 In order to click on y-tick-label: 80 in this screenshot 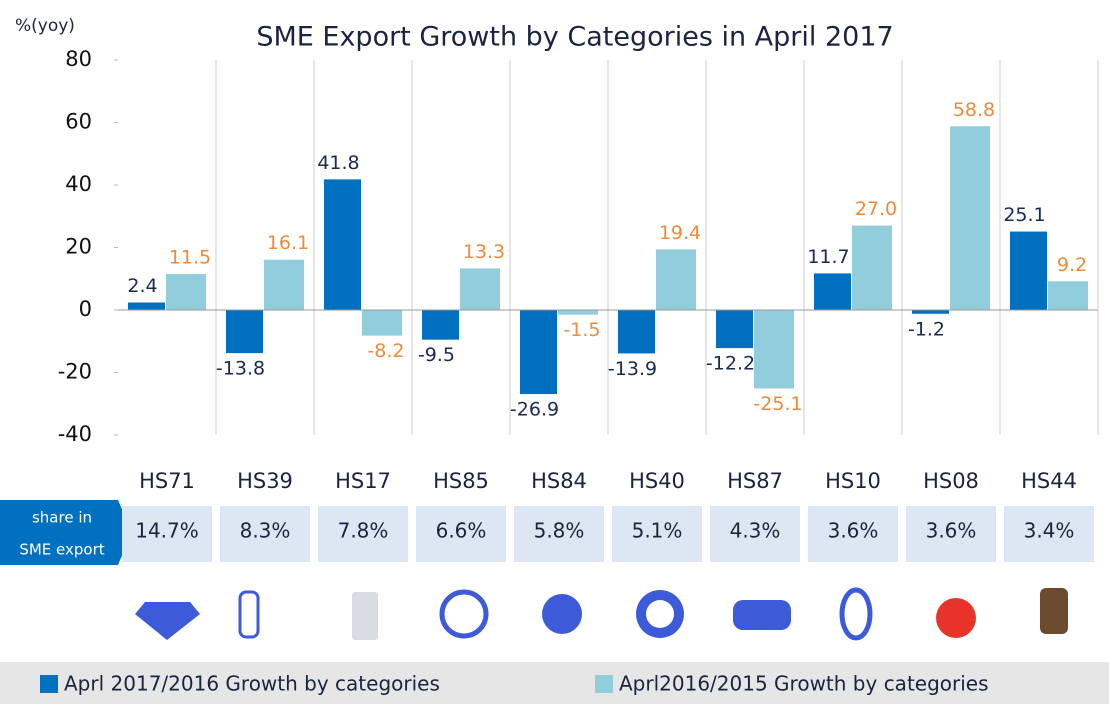, I will do `click(78, 59)`.